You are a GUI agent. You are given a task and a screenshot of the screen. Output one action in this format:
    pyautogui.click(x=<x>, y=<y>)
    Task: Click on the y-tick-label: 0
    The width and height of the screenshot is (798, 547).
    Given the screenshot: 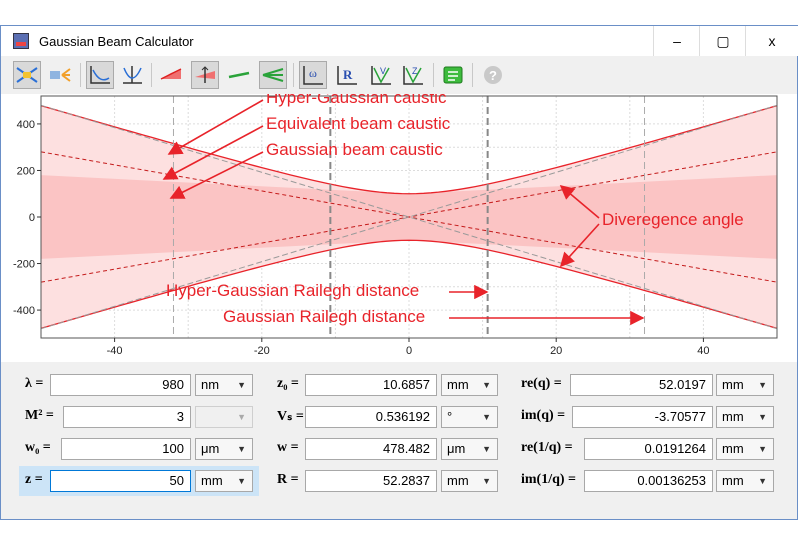 What is the action you would take?
    pyautogui.click(x=32, y=218)
    